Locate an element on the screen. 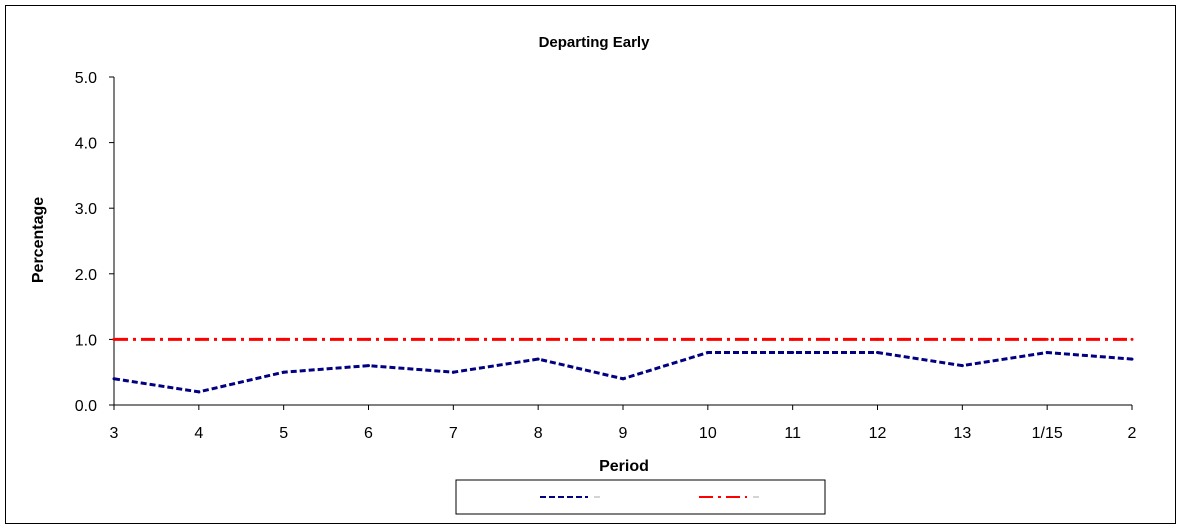 Image resolution: width=1181 pixels, height=529 pixels. x-tick-label: 3 is located at coordinates (114, 433).